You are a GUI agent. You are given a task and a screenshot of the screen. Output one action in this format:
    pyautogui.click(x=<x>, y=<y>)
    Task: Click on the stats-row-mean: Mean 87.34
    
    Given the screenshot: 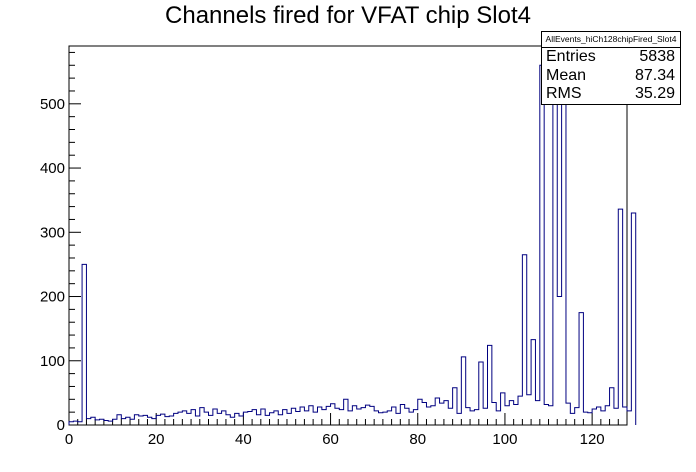 What is the action you would take?
    pyautogui.click(x=611, y=76)
    